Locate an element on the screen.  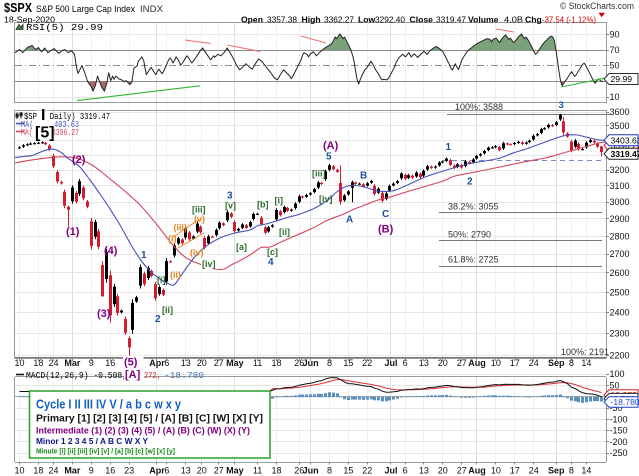
svg-text: 2700 is located at coordinates (620, 254).